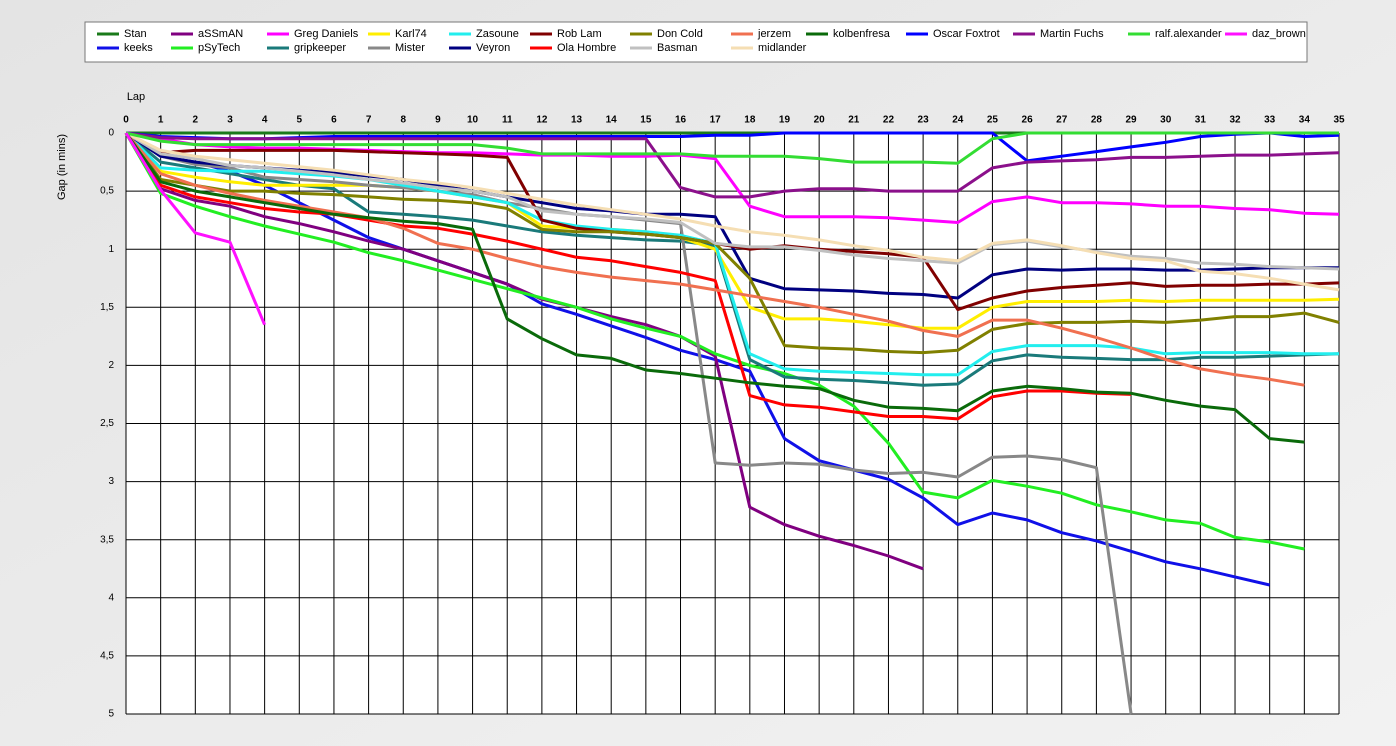 This screenshot has width=1396, height=746. What do you see at coordinates (219, 48) in the screenshot?
I see `legend-label: pSyTech` at bounding box center [219, 48].